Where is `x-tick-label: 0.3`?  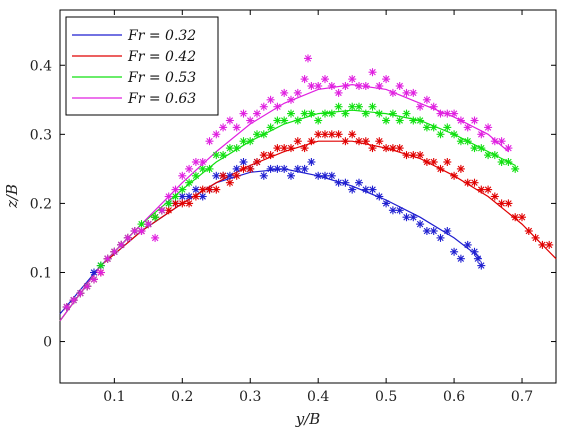 x-tick-label: 0.3 is located at coordinates (250, 397).